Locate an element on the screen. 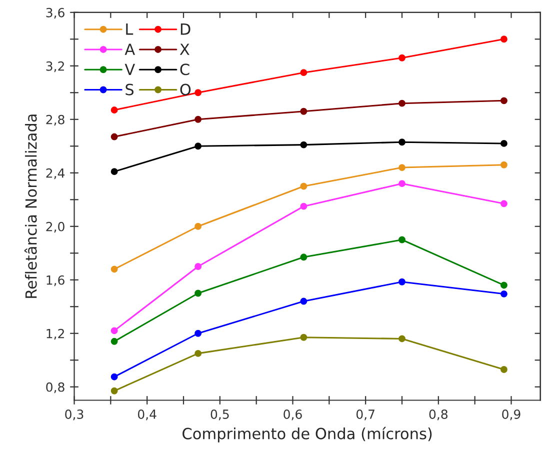 The image size is (542, 459). y-tick-label: 2,4 is located at coordinates (55, 174).